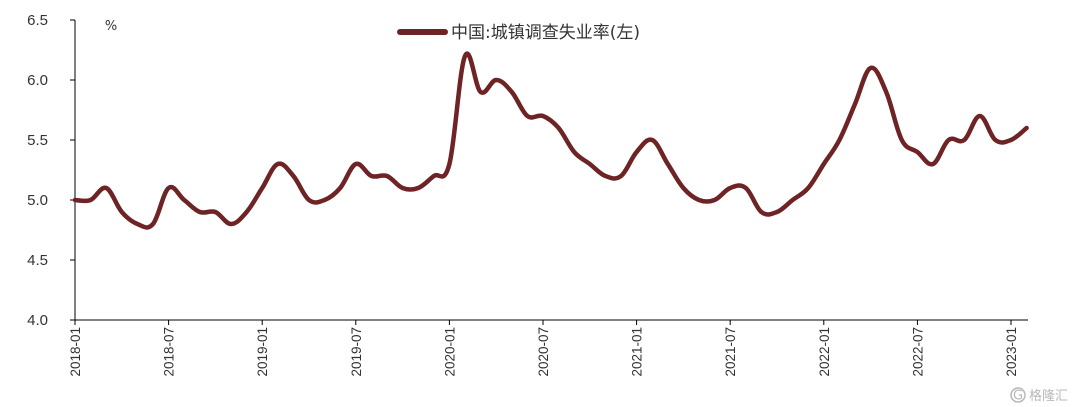 The image size is (1080, 407). What do you see at coordinates (37, 320) in the screenshot?
I see `y-tick-label: 4.0` at bounding box center [37, 320].